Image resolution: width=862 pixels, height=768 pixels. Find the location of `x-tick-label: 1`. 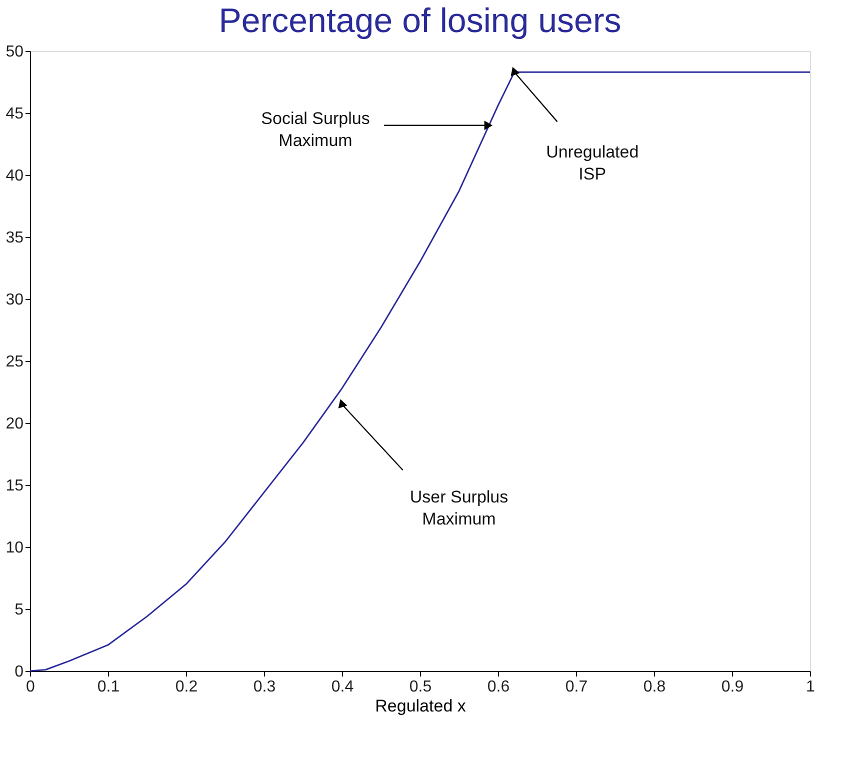

x-tick-label: 1 is located at coordinates (811, 687).